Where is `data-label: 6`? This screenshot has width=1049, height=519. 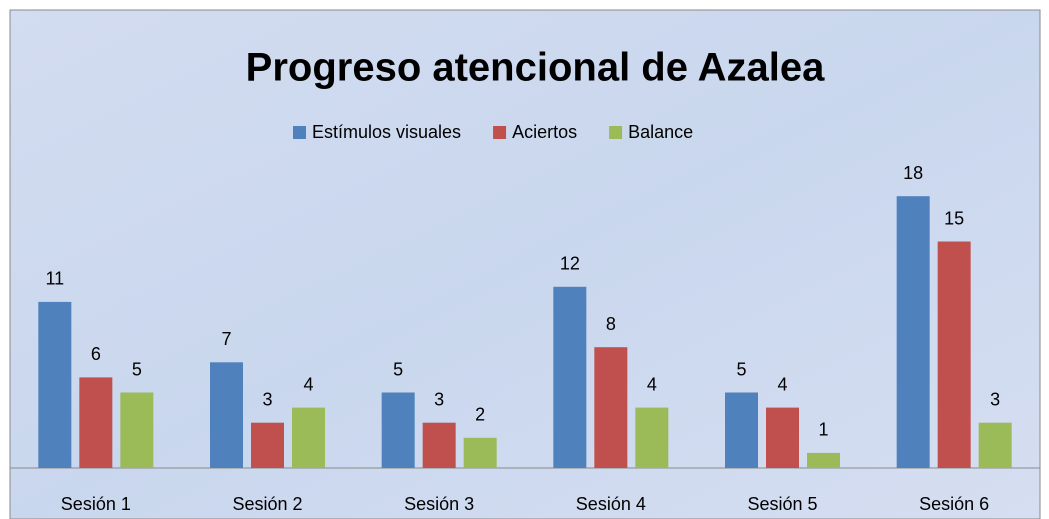 data-label: 6 is located at coordinates (96, 354).